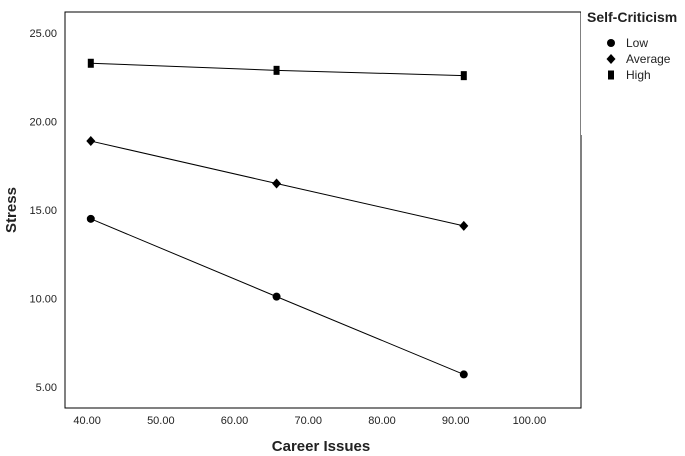 This screenshot has height=456, width=685. I want to click on legend-title: Self-Criticism, so click(632, 17).